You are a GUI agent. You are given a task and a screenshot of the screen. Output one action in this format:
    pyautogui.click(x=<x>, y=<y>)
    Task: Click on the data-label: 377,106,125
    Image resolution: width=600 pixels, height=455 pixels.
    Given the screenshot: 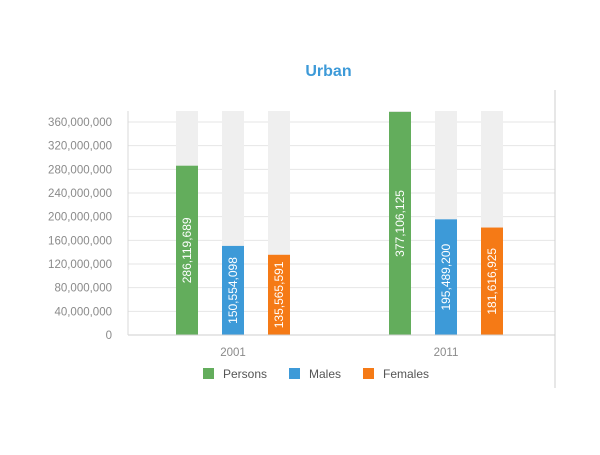 What is the action you would take?
    pyautogui.click(x=400, y=223)
    